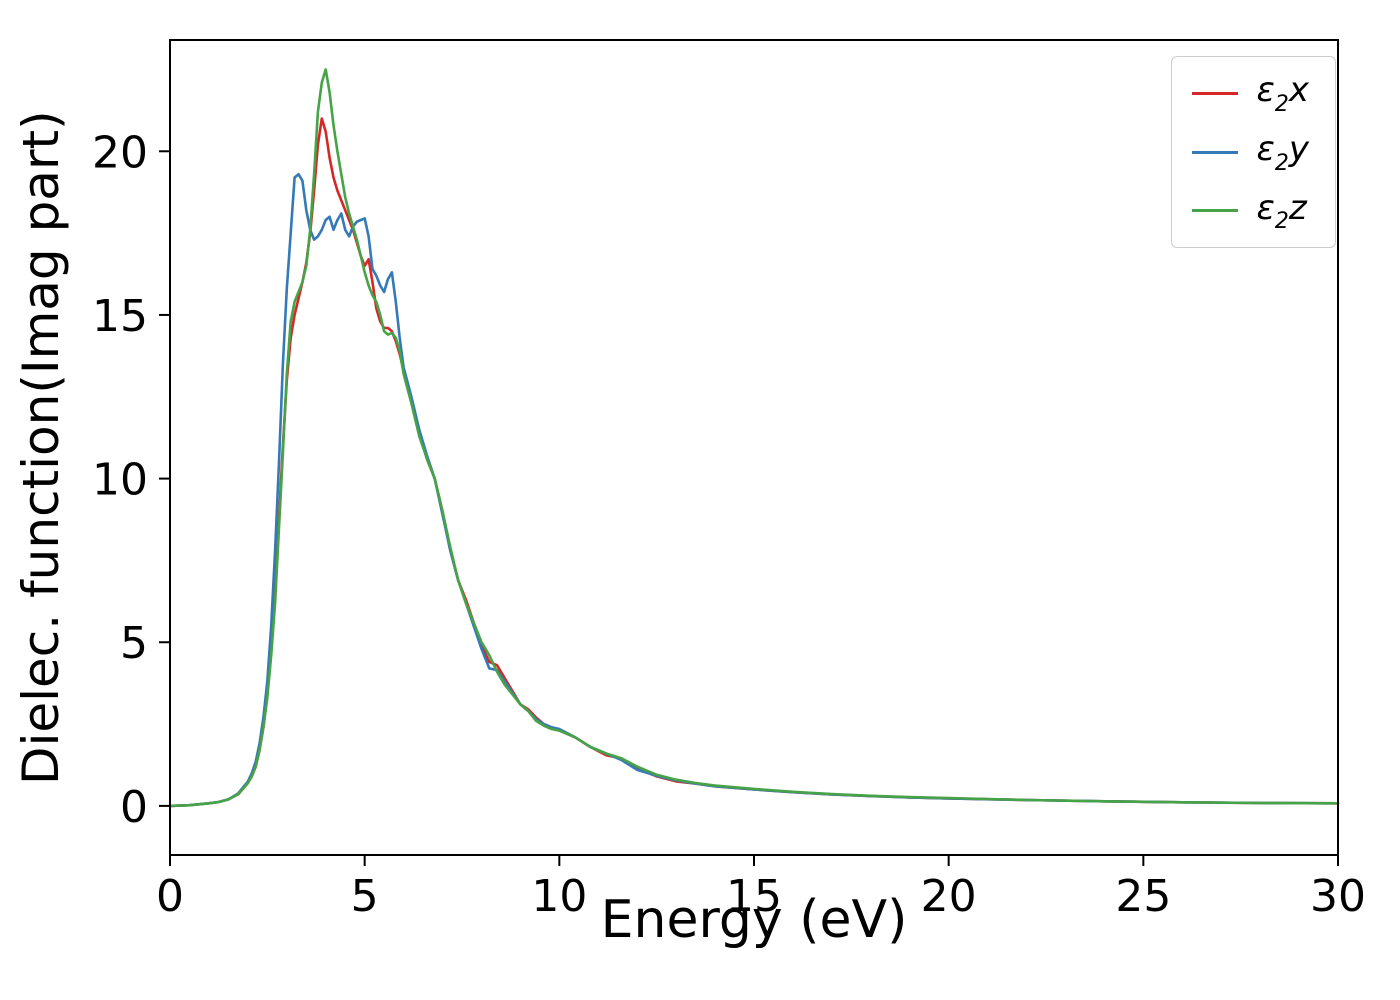 This screenshot has height=1000, width=1400. What do you see at coordinates (1338, 896) in the screenshot?
I see `x-tick-label: 30` at bounding box center [1338, 896].